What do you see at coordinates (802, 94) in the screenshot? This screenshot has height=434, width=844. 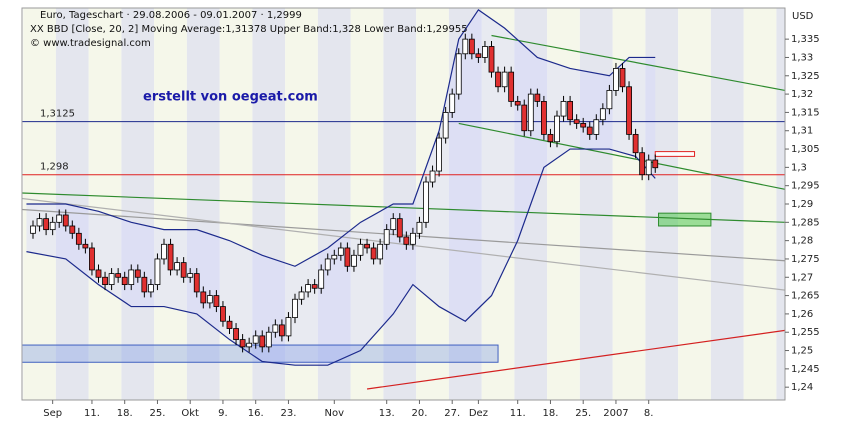 I see `y-tick-label: 1,32` at bounding box center [802, 94].